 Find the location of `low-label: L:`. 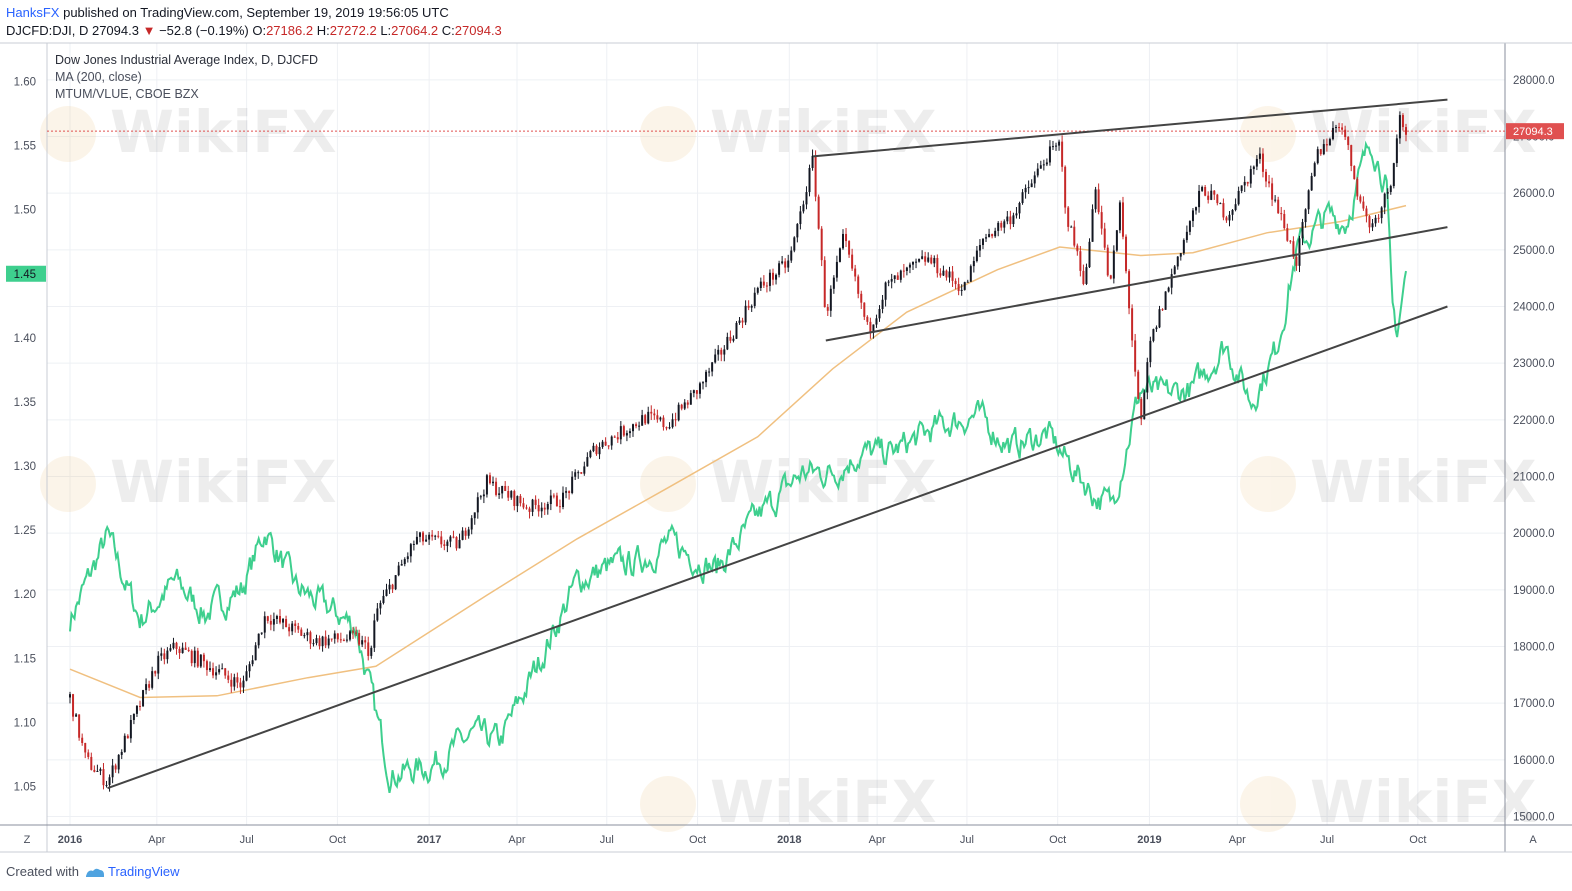

low-label: L: is located at coordinates (386, 30).